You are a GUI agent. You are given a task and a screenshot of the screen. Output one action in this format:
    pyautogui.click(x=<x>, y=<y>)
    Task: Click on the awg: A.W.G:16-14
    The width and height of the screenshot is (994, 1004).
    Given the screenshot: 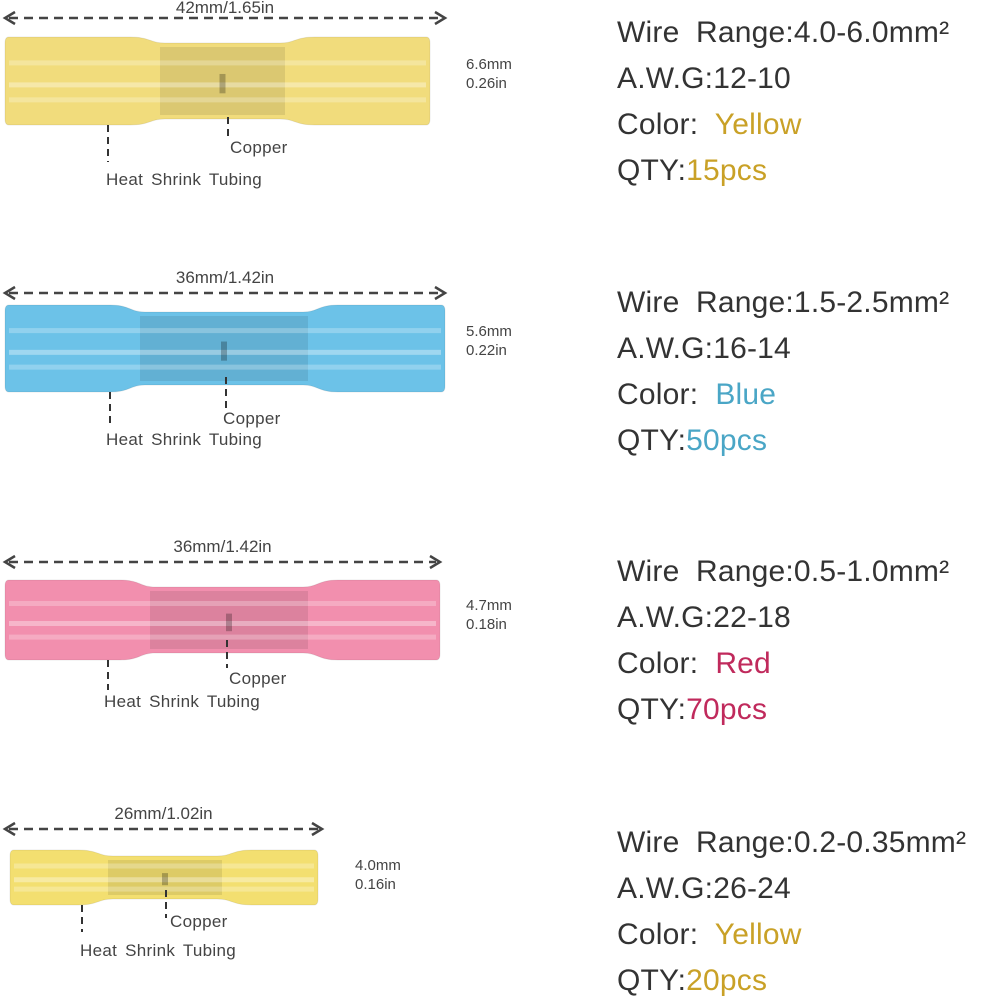 What is the action you would take?
    pyautogui.click(x=704, y=348)
    